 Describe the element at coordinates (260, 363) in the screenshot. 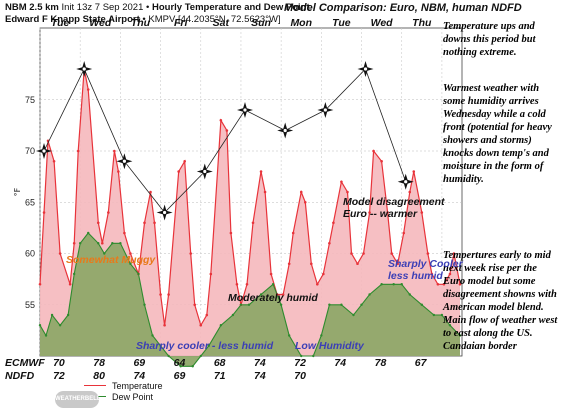

I see `ecmwf-value: 74` at that location.